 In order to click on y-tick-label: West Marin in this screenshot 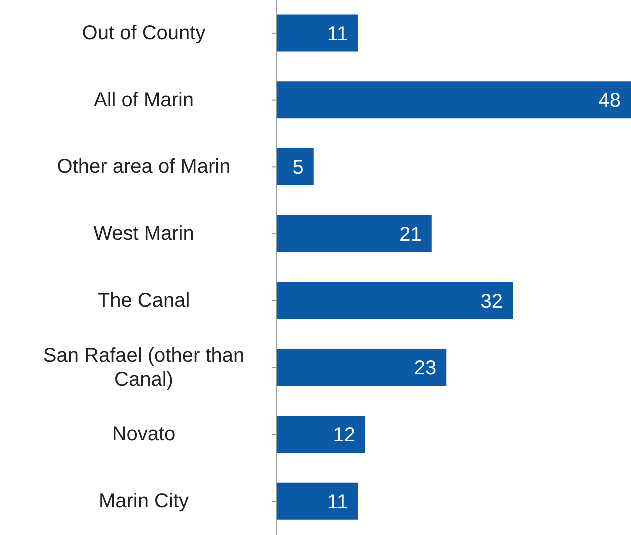, I will do `click(144, 234)`.